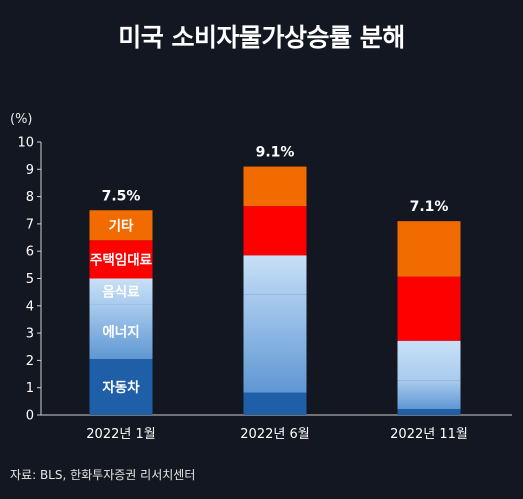  Describe the element at coordinates (429, 434) in the screenshot. I see `x-category-label: 2022년 11월` at that location.